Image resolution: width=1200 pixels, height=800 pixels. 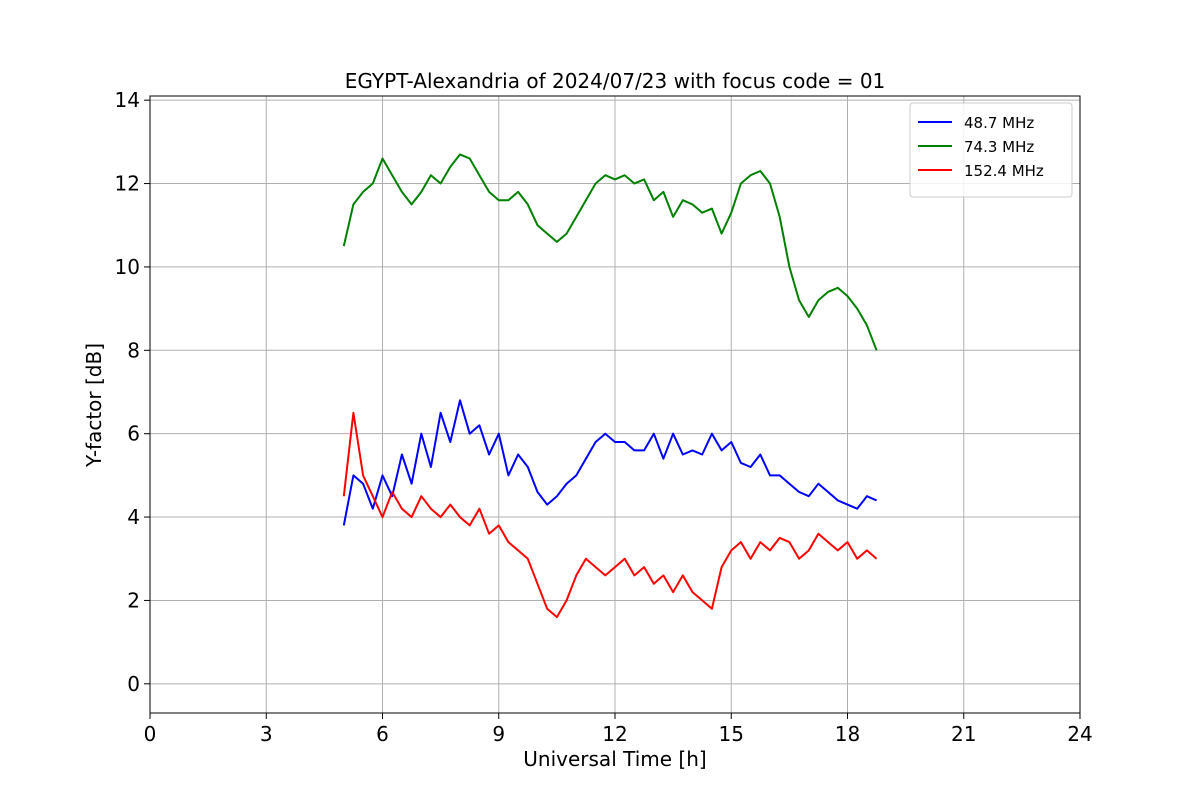 I want to click on y-tick-label: 8, so click(x=133, y=350).